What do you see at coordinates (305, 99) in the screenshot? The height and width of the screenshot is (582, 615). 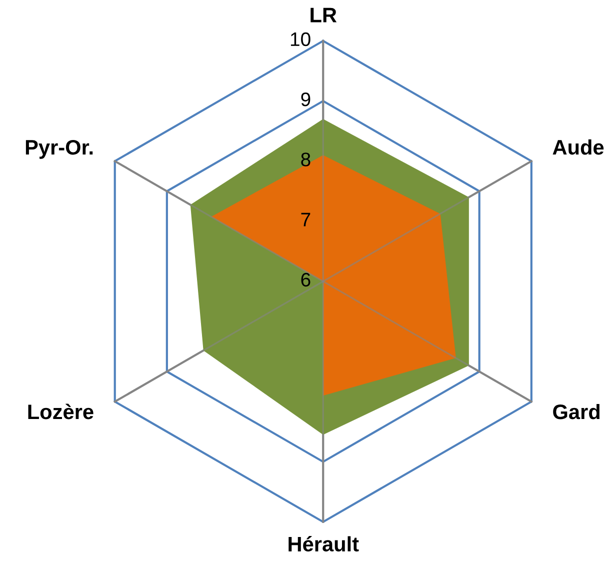 I see `y-tick-label: 9` at bounding box center [305, 99].